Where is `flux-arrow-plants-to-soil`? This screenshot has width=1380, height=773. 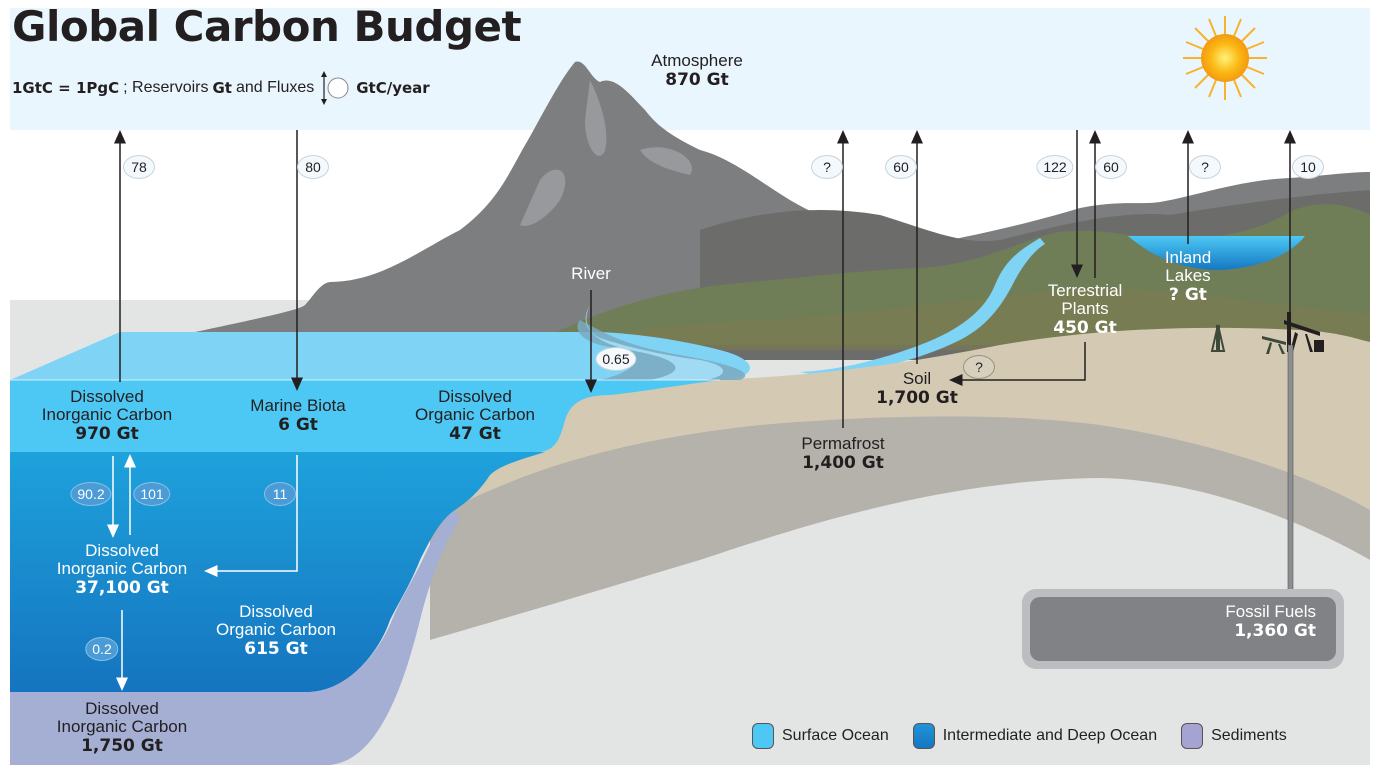
flux-arrow-plants-to-soil is located at coordinates (1017, 364).